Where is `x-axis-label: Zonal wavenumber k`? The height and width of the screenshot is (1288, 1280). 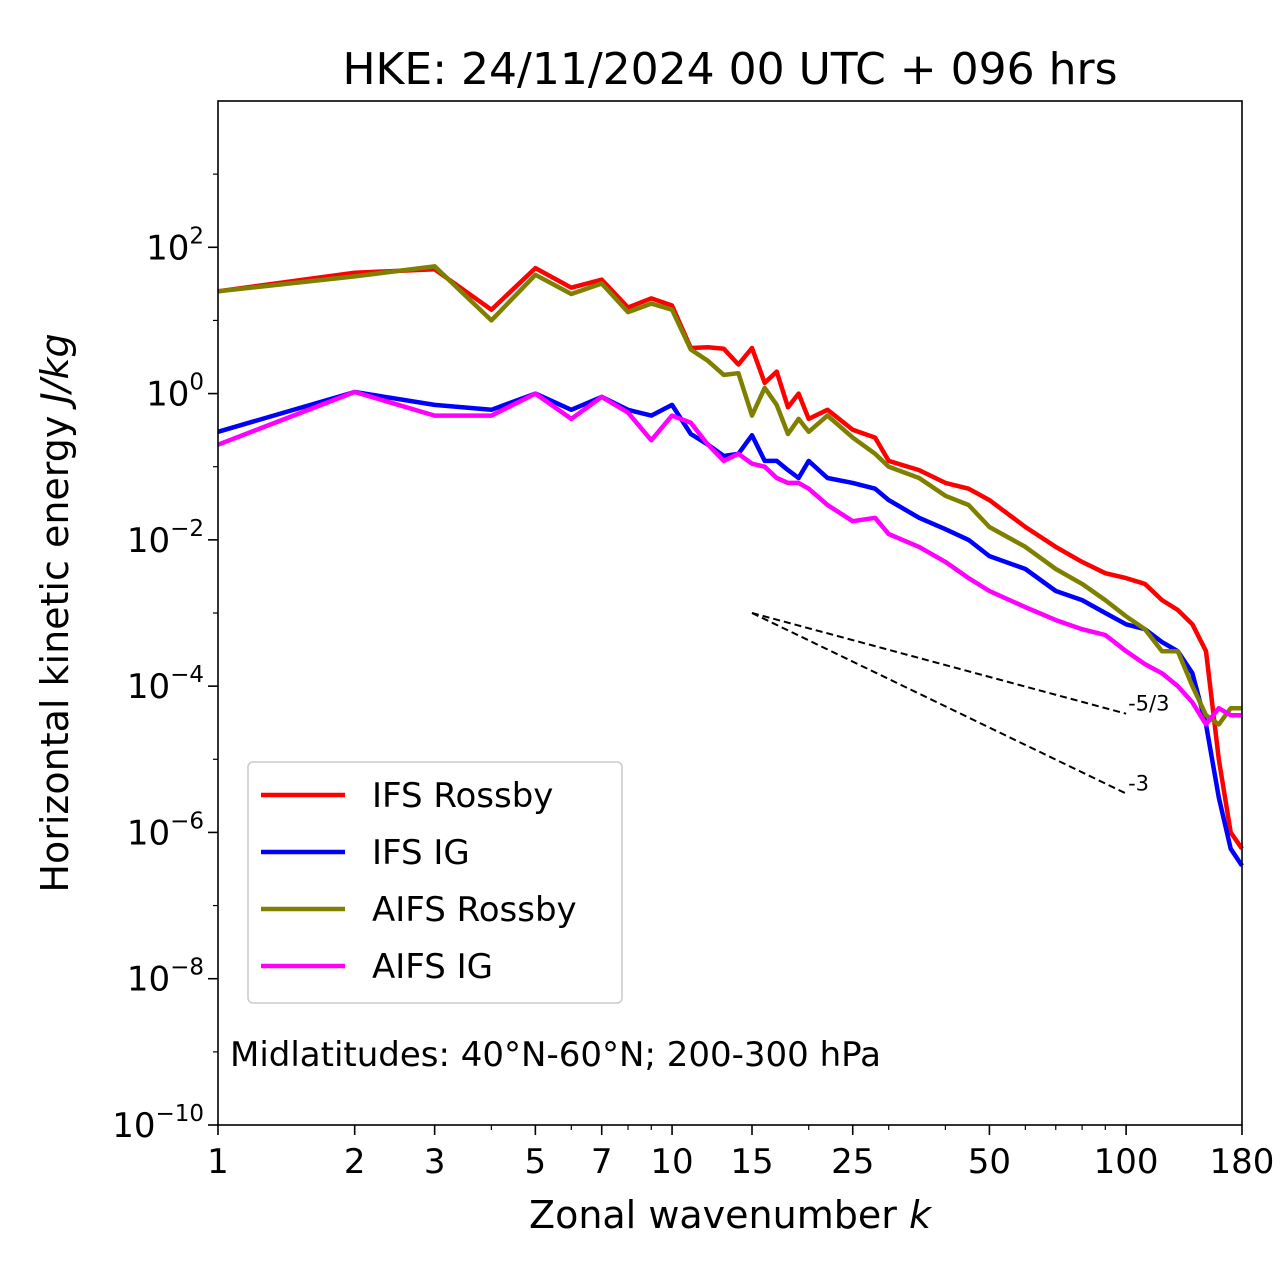 x-axis-label: Zonal wavenumber k is located at coordinates (731, 1215).